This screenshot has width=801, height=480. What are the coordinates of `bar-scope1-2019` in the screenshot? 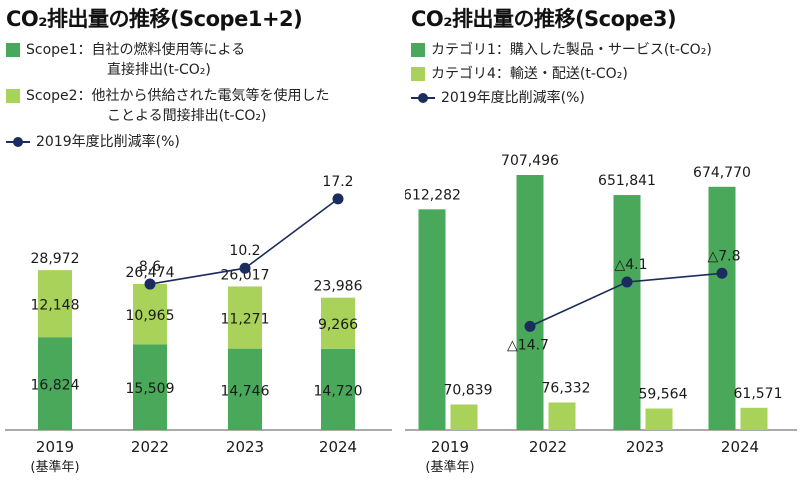 It's located at (55, 383).